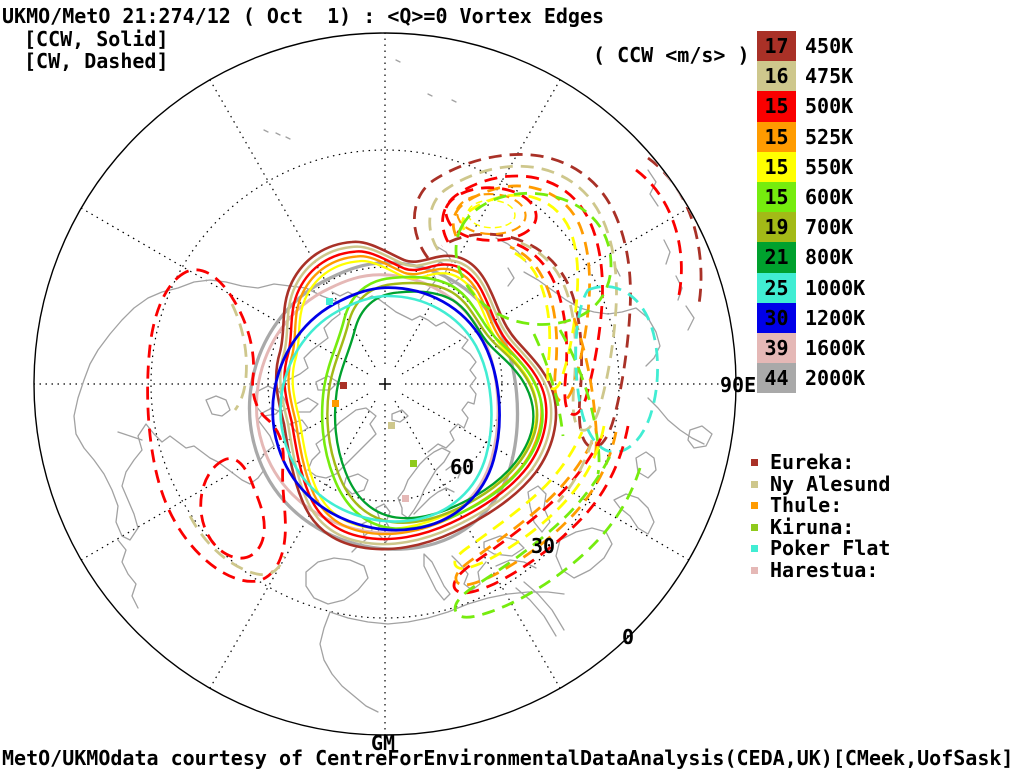 Image resolution: width=1016 pixels, height=770 pixels. I want to click on station-name: Poker Flat, so click(830, 548).